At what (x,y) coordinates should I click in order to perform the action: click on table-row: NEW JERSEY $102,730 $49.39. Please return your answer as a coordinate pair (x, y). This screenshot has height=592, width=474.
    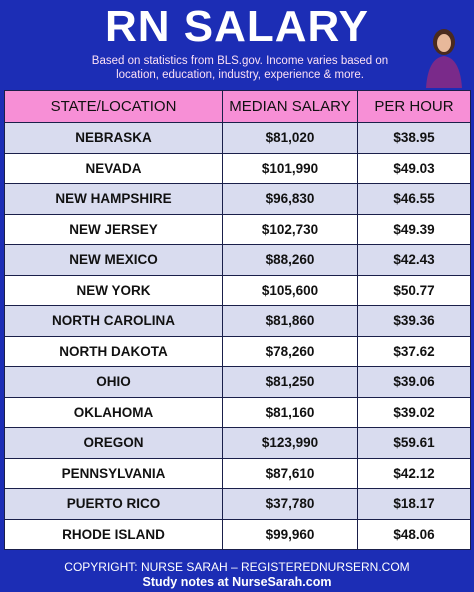
    Looking at the image, I should click on (237, 229).